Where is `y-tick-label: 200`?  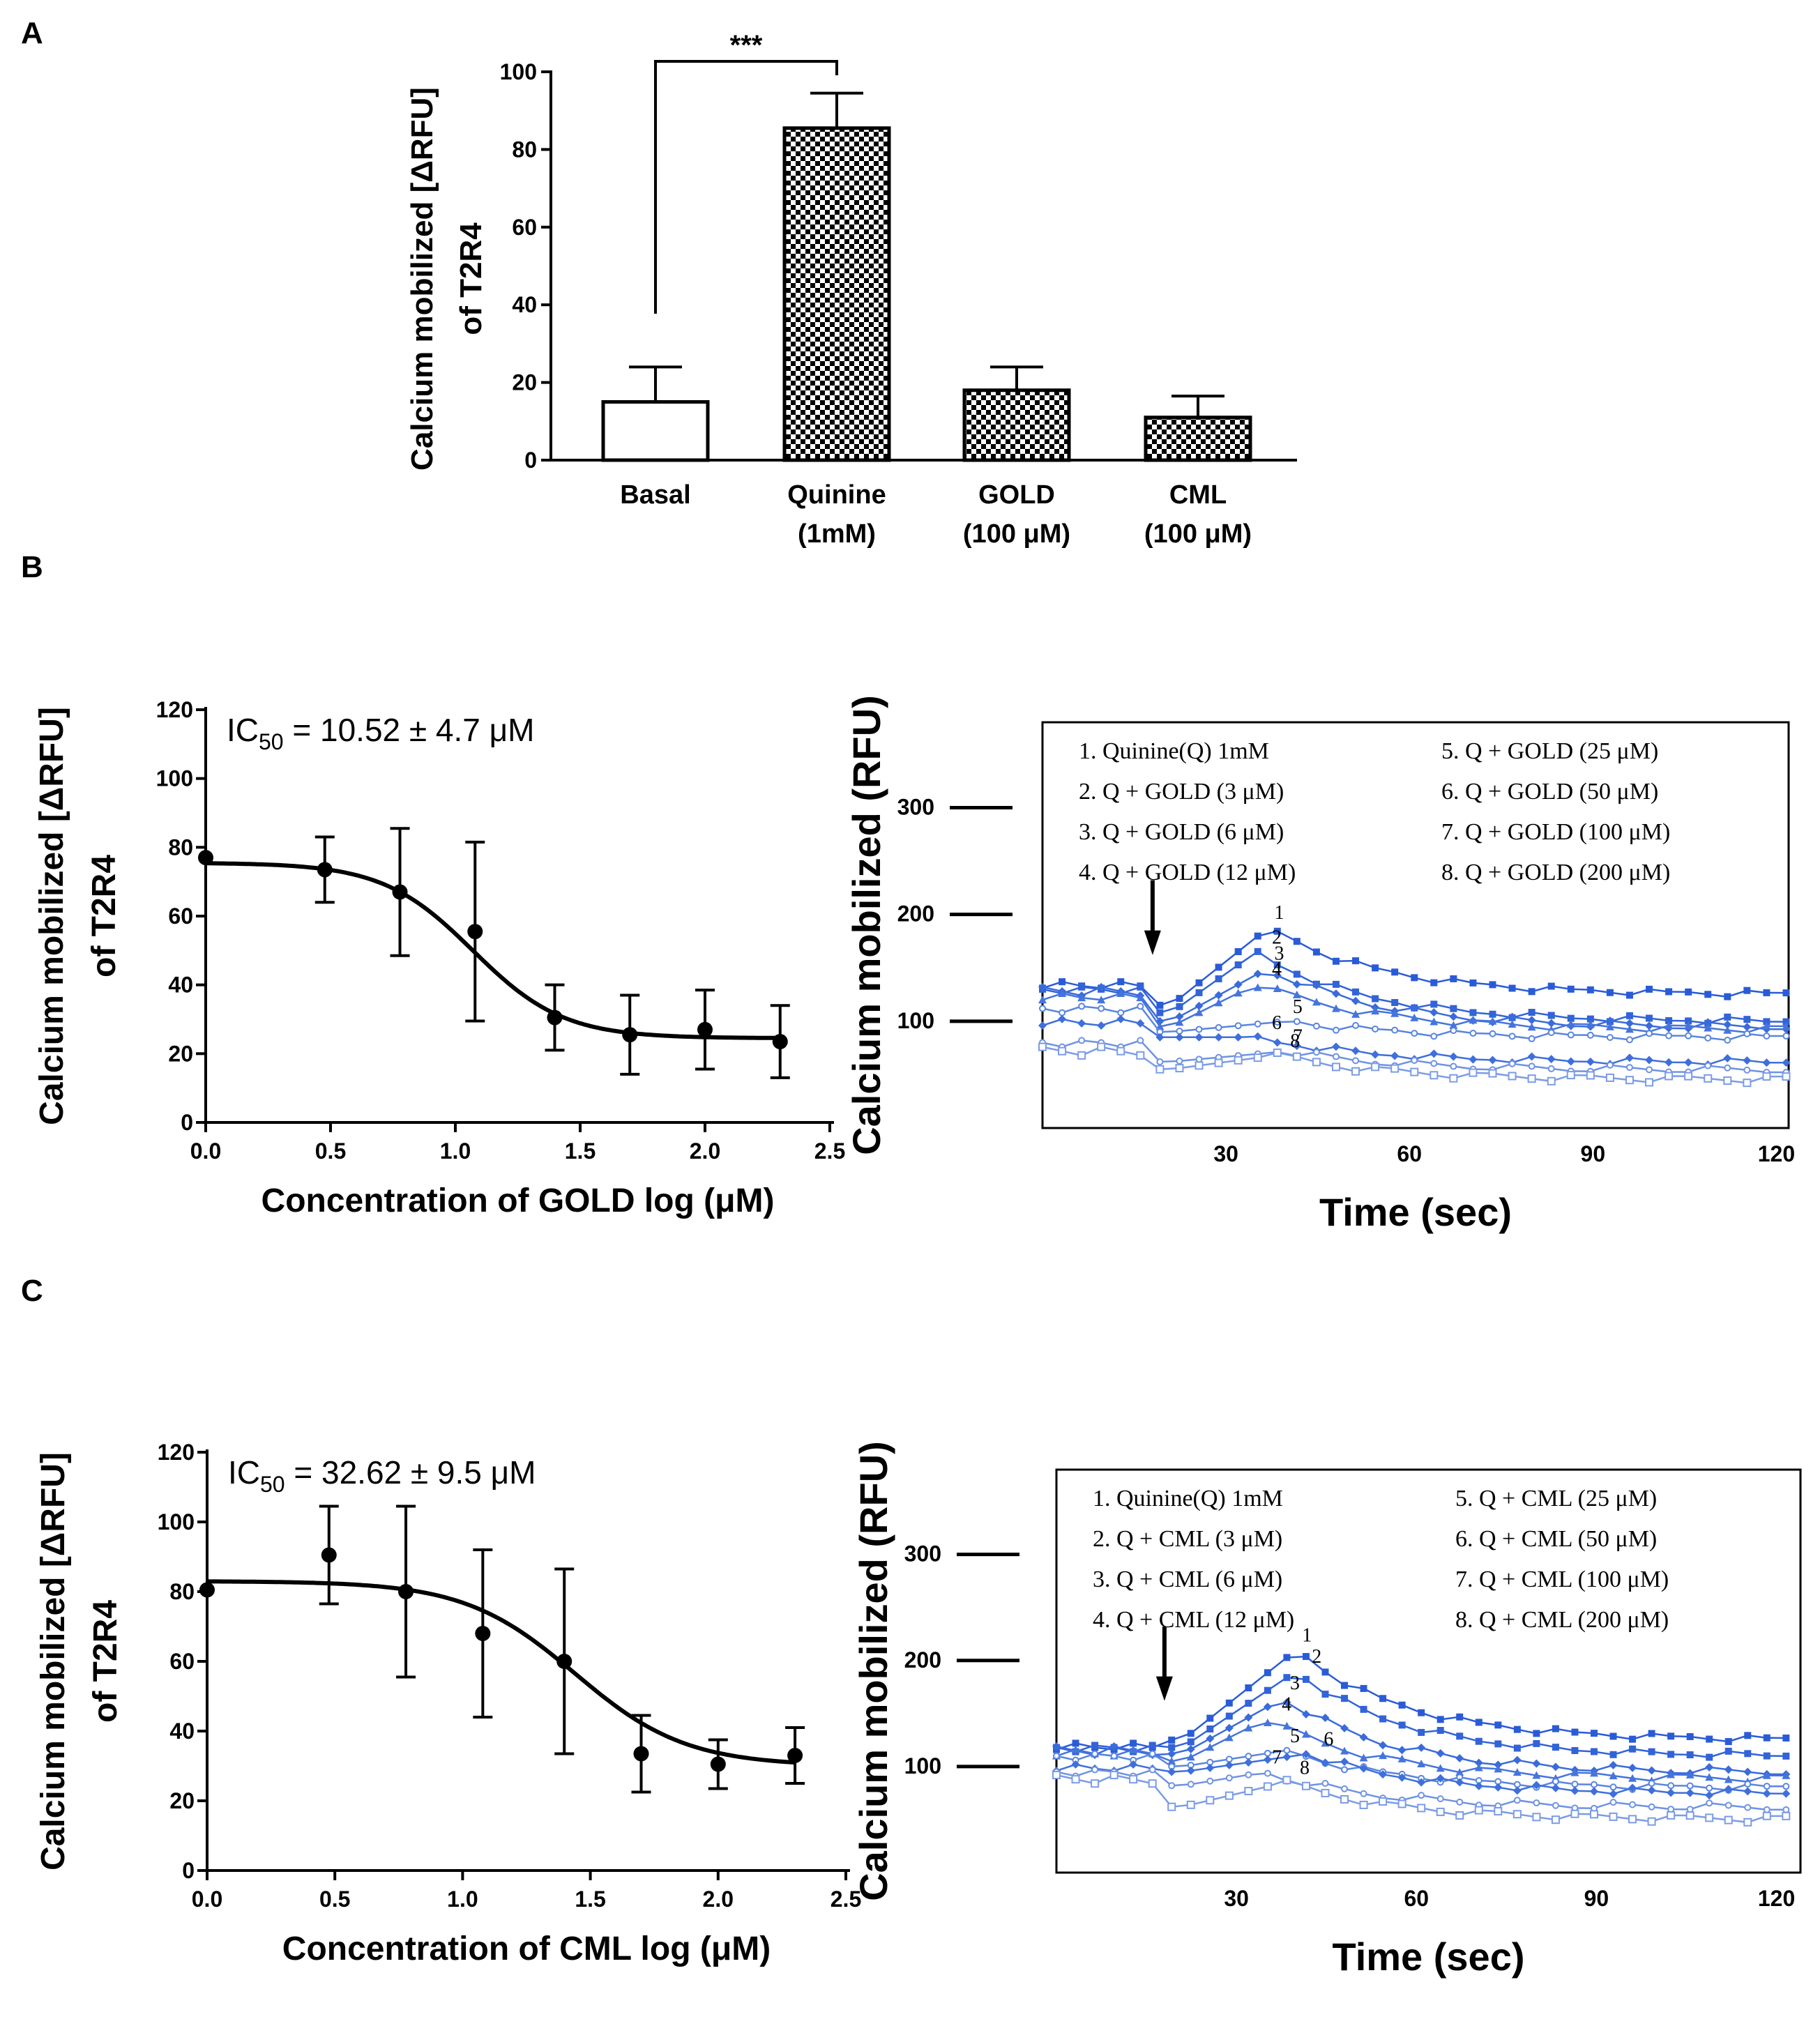
y-tick-label: 200 is located at coordinates (922, 1660).